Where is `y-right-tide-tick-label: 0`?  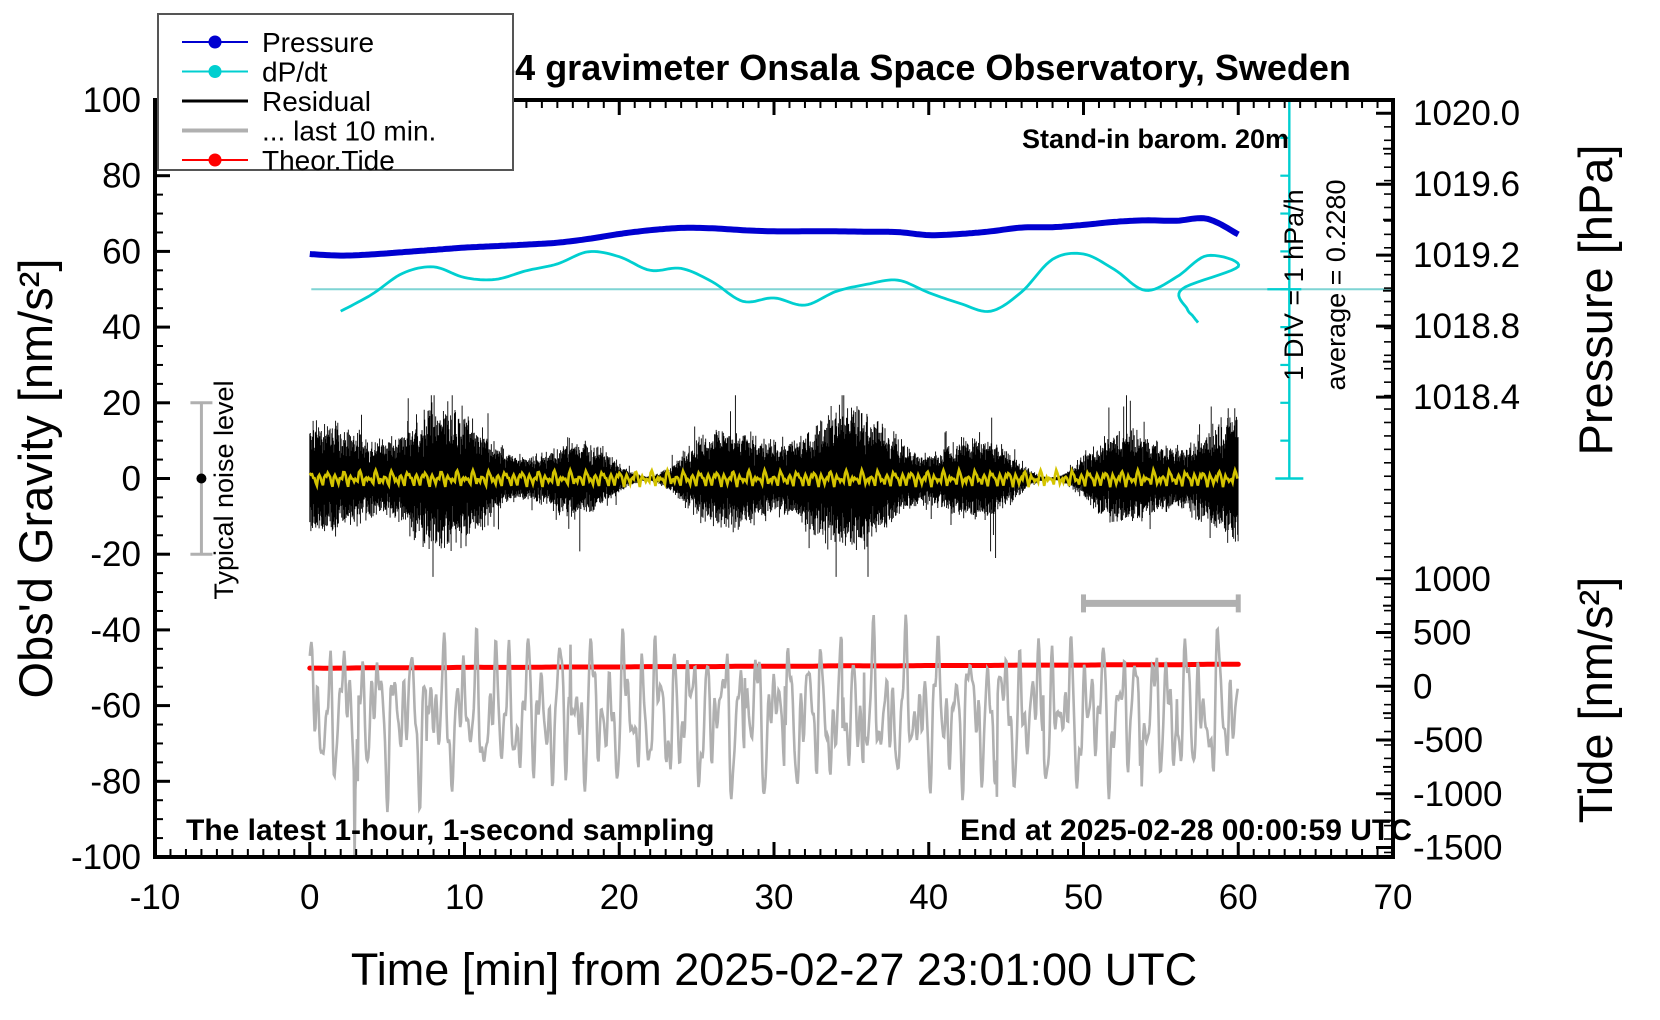
y-right-tide-tick-label: 0 is located at coordinates (1422, 686).